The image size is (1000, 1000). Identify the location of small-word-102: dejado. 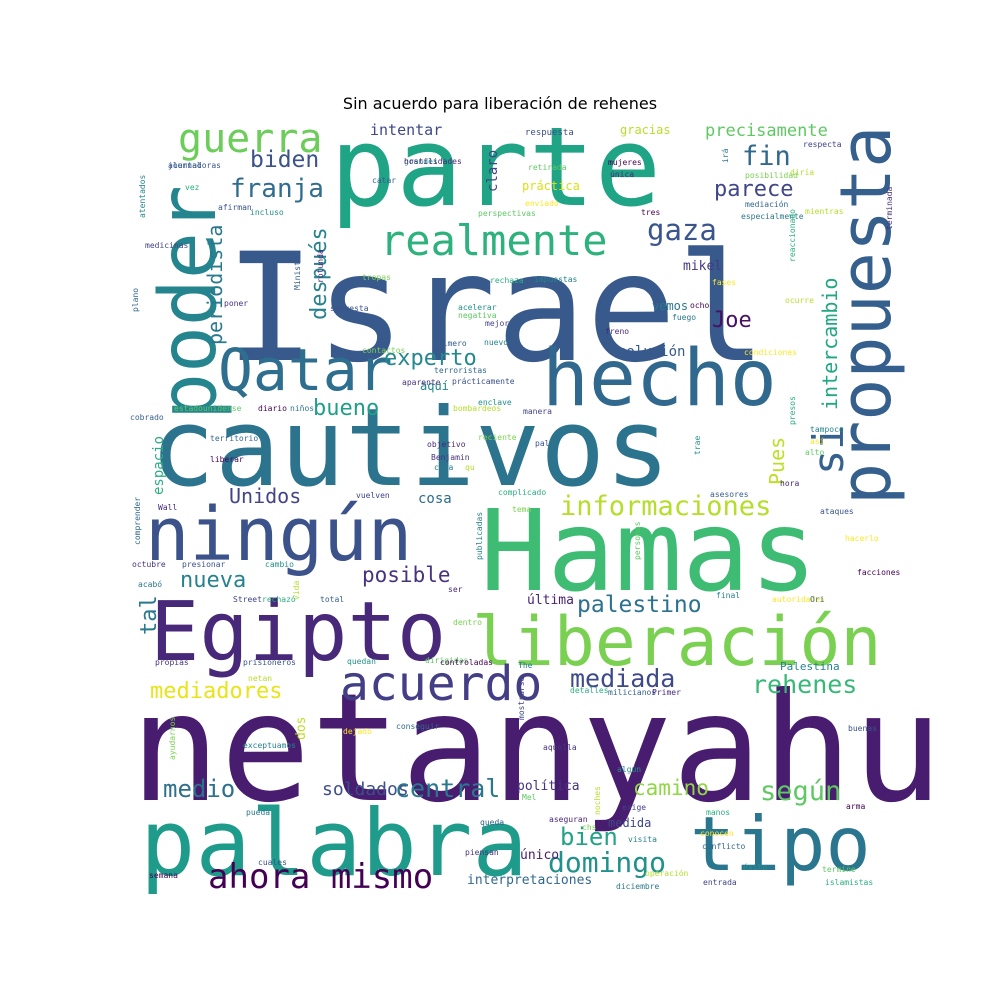
(357, 731).